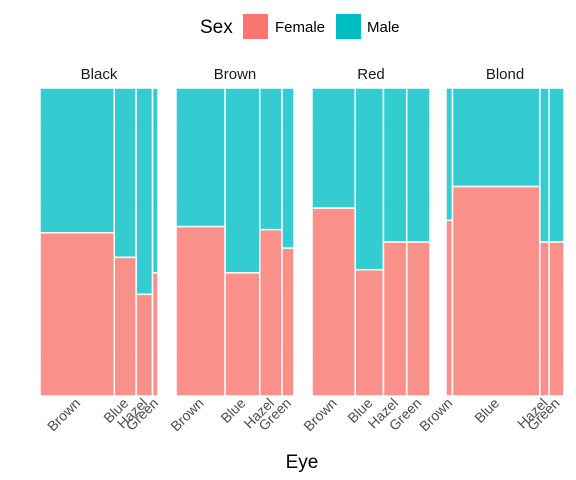 The image size is (576, 480). What do you see at coordinates (505, 74) in the screenshot?
I see `facet-label: Blond` at bounding box center [505, 74].